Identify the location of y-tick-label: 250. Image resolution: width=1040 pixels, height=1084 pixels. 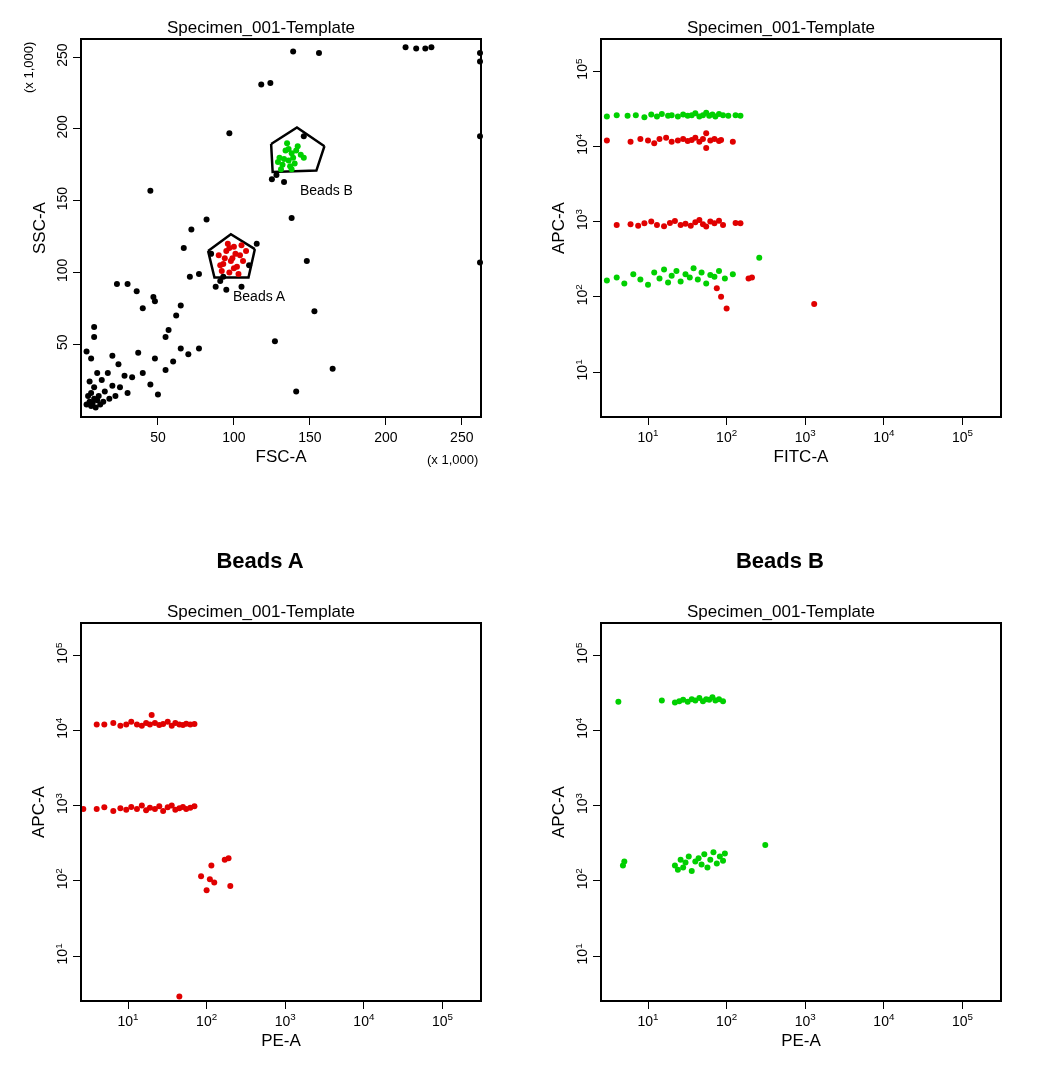
(62, 55).